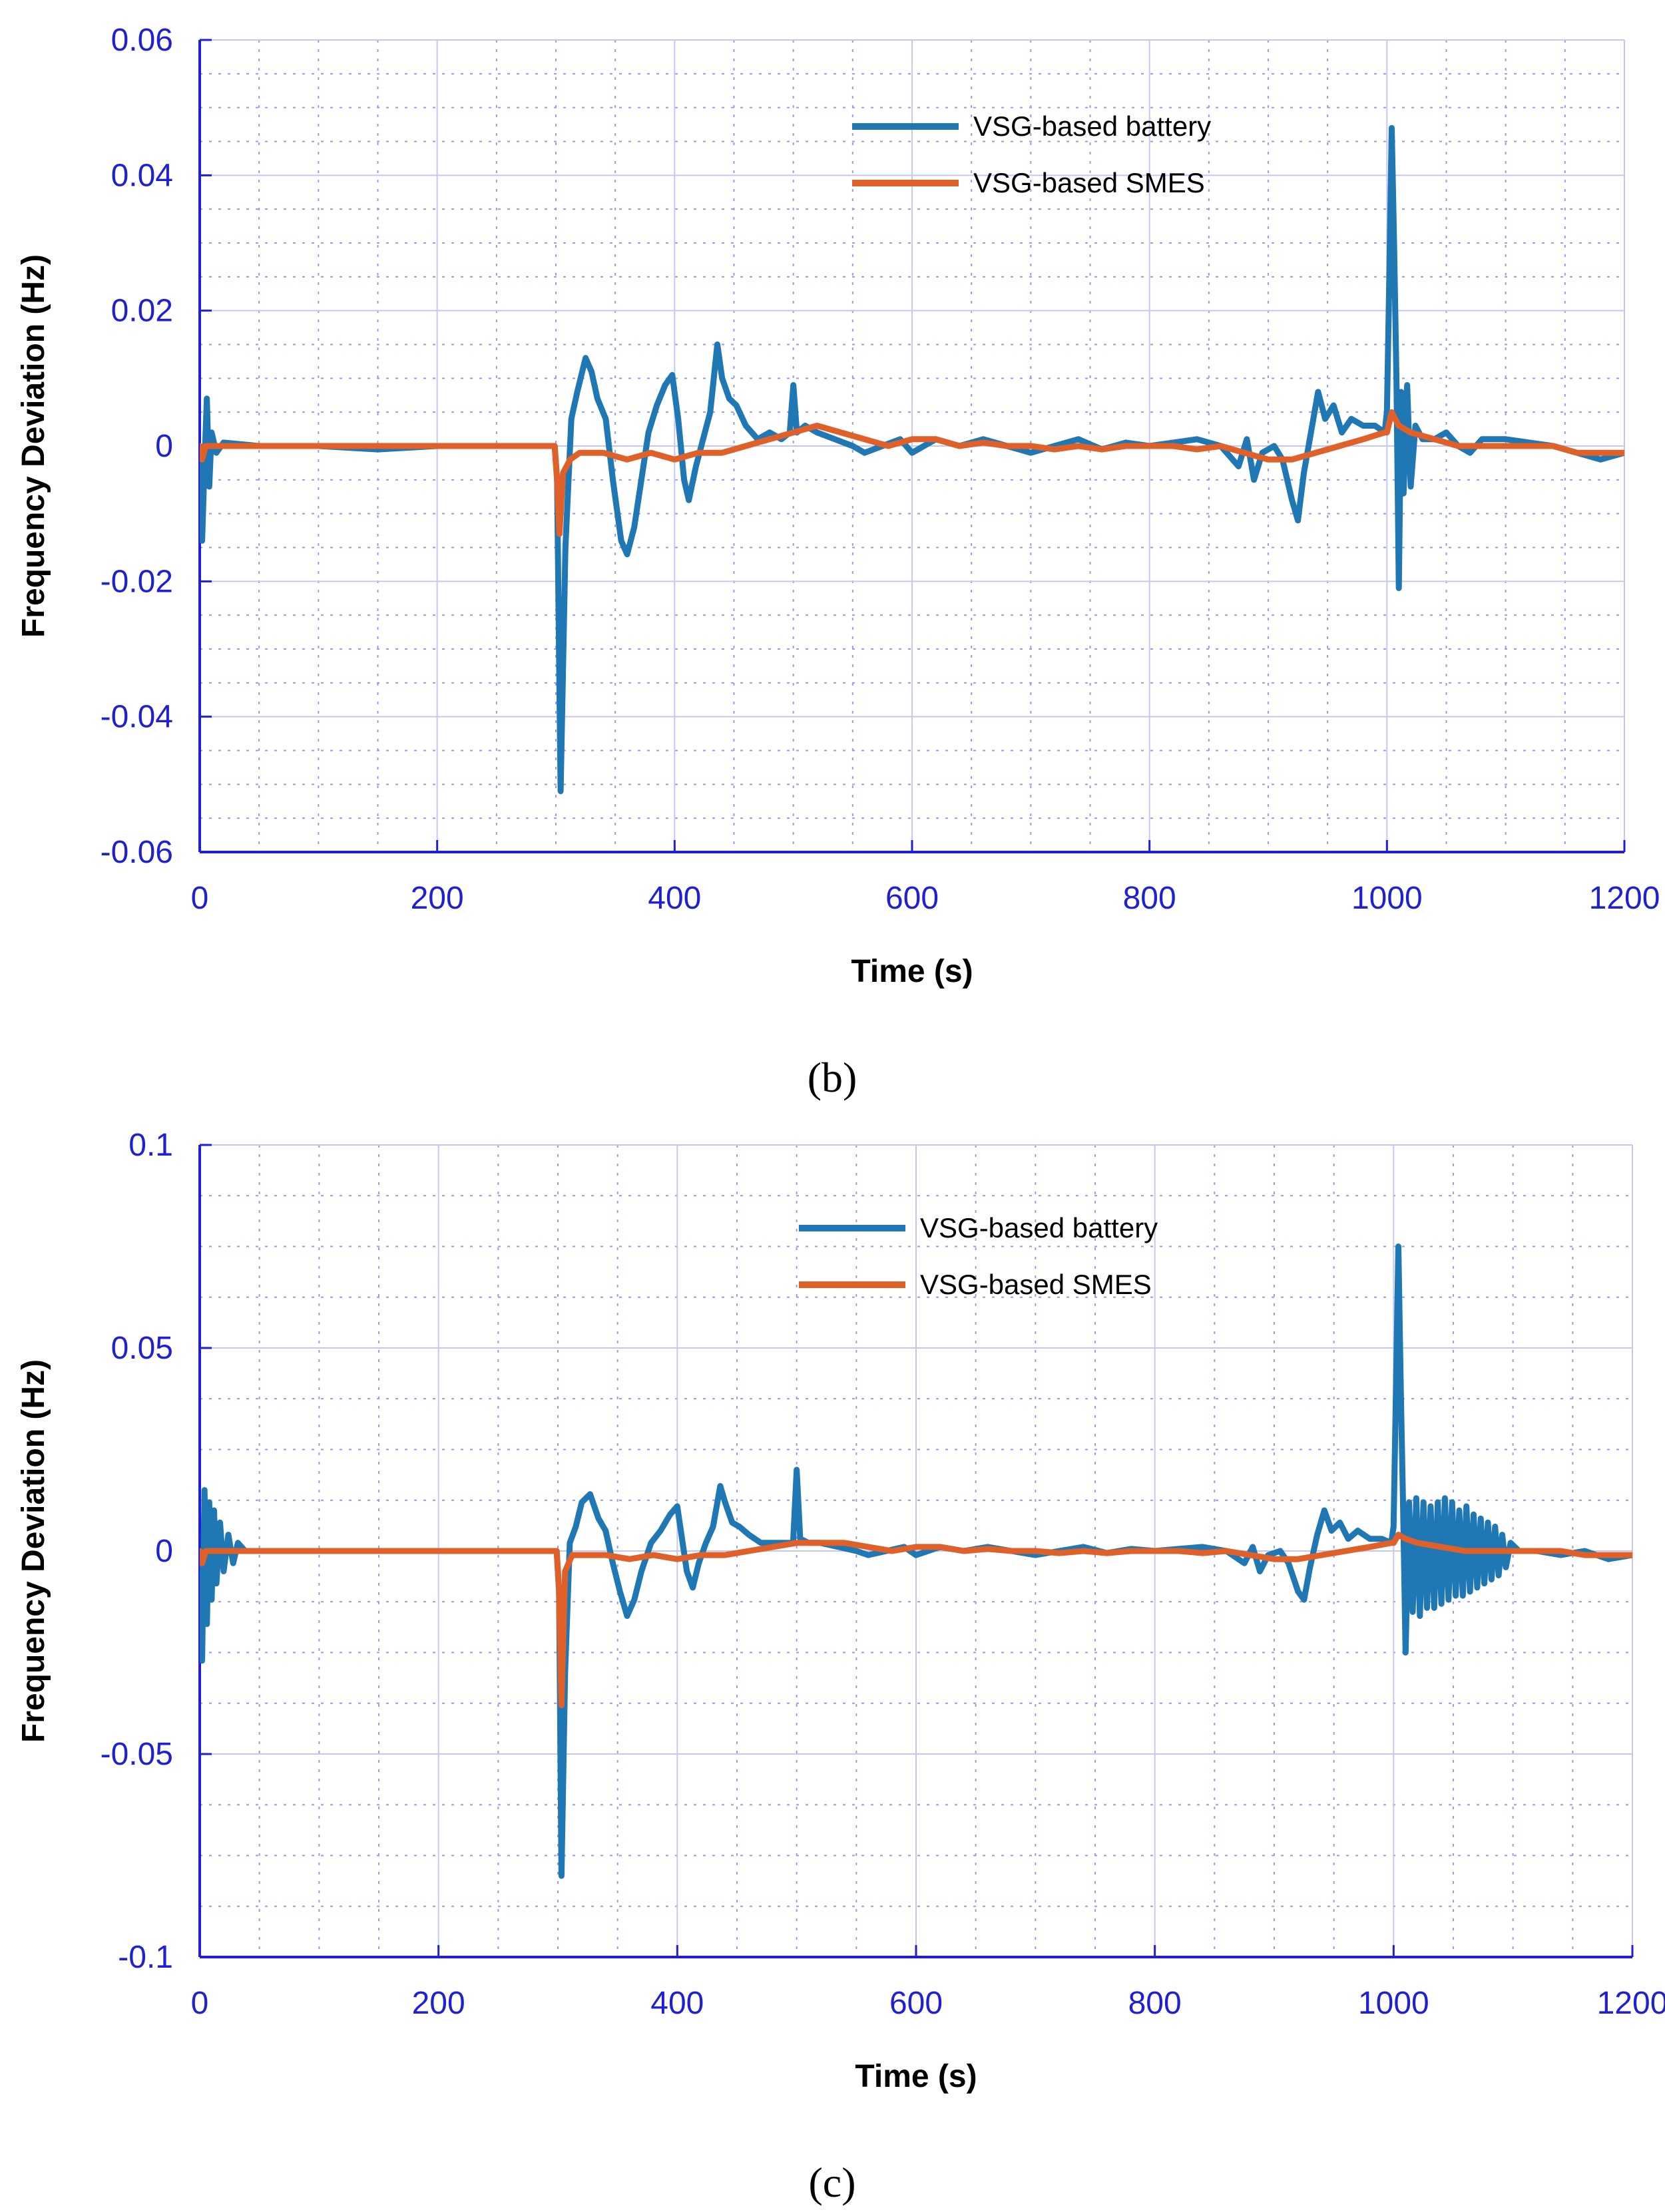 Image resolution: width=1665 pixels, height=2212 pixels. What do you see at coordinates (832, 1077) in the screenshot?
I see `panel-label: (b)` at bounding box center [832, 1077].